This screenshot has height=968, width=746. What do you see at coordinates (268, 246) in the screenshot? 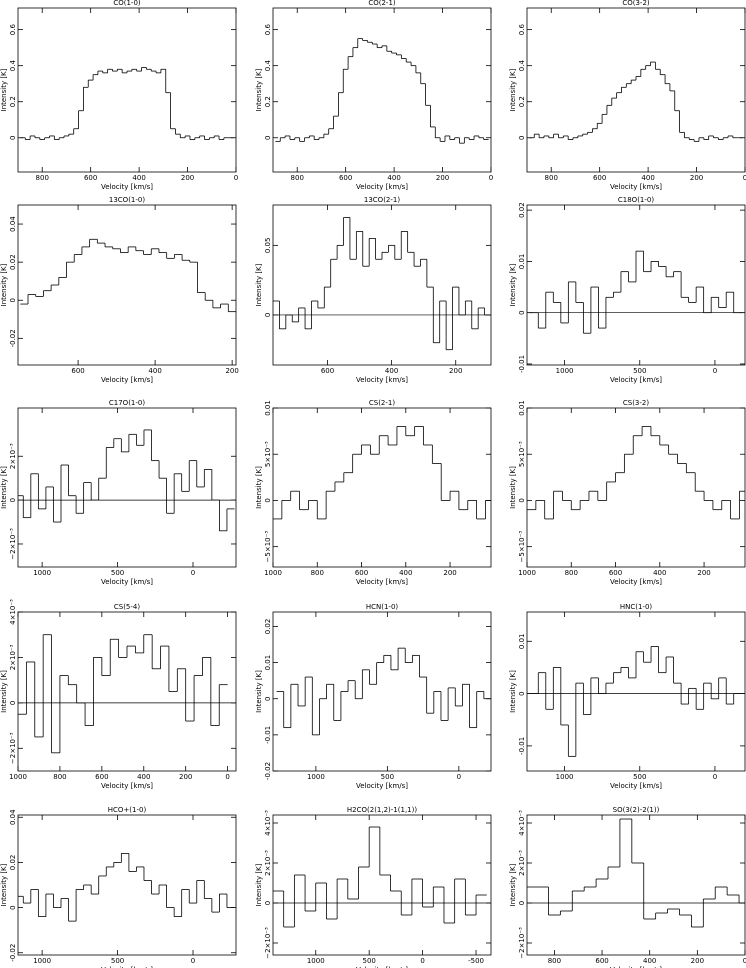
I see `y-tick-label: 0.05` at bounding box center [268, 246].